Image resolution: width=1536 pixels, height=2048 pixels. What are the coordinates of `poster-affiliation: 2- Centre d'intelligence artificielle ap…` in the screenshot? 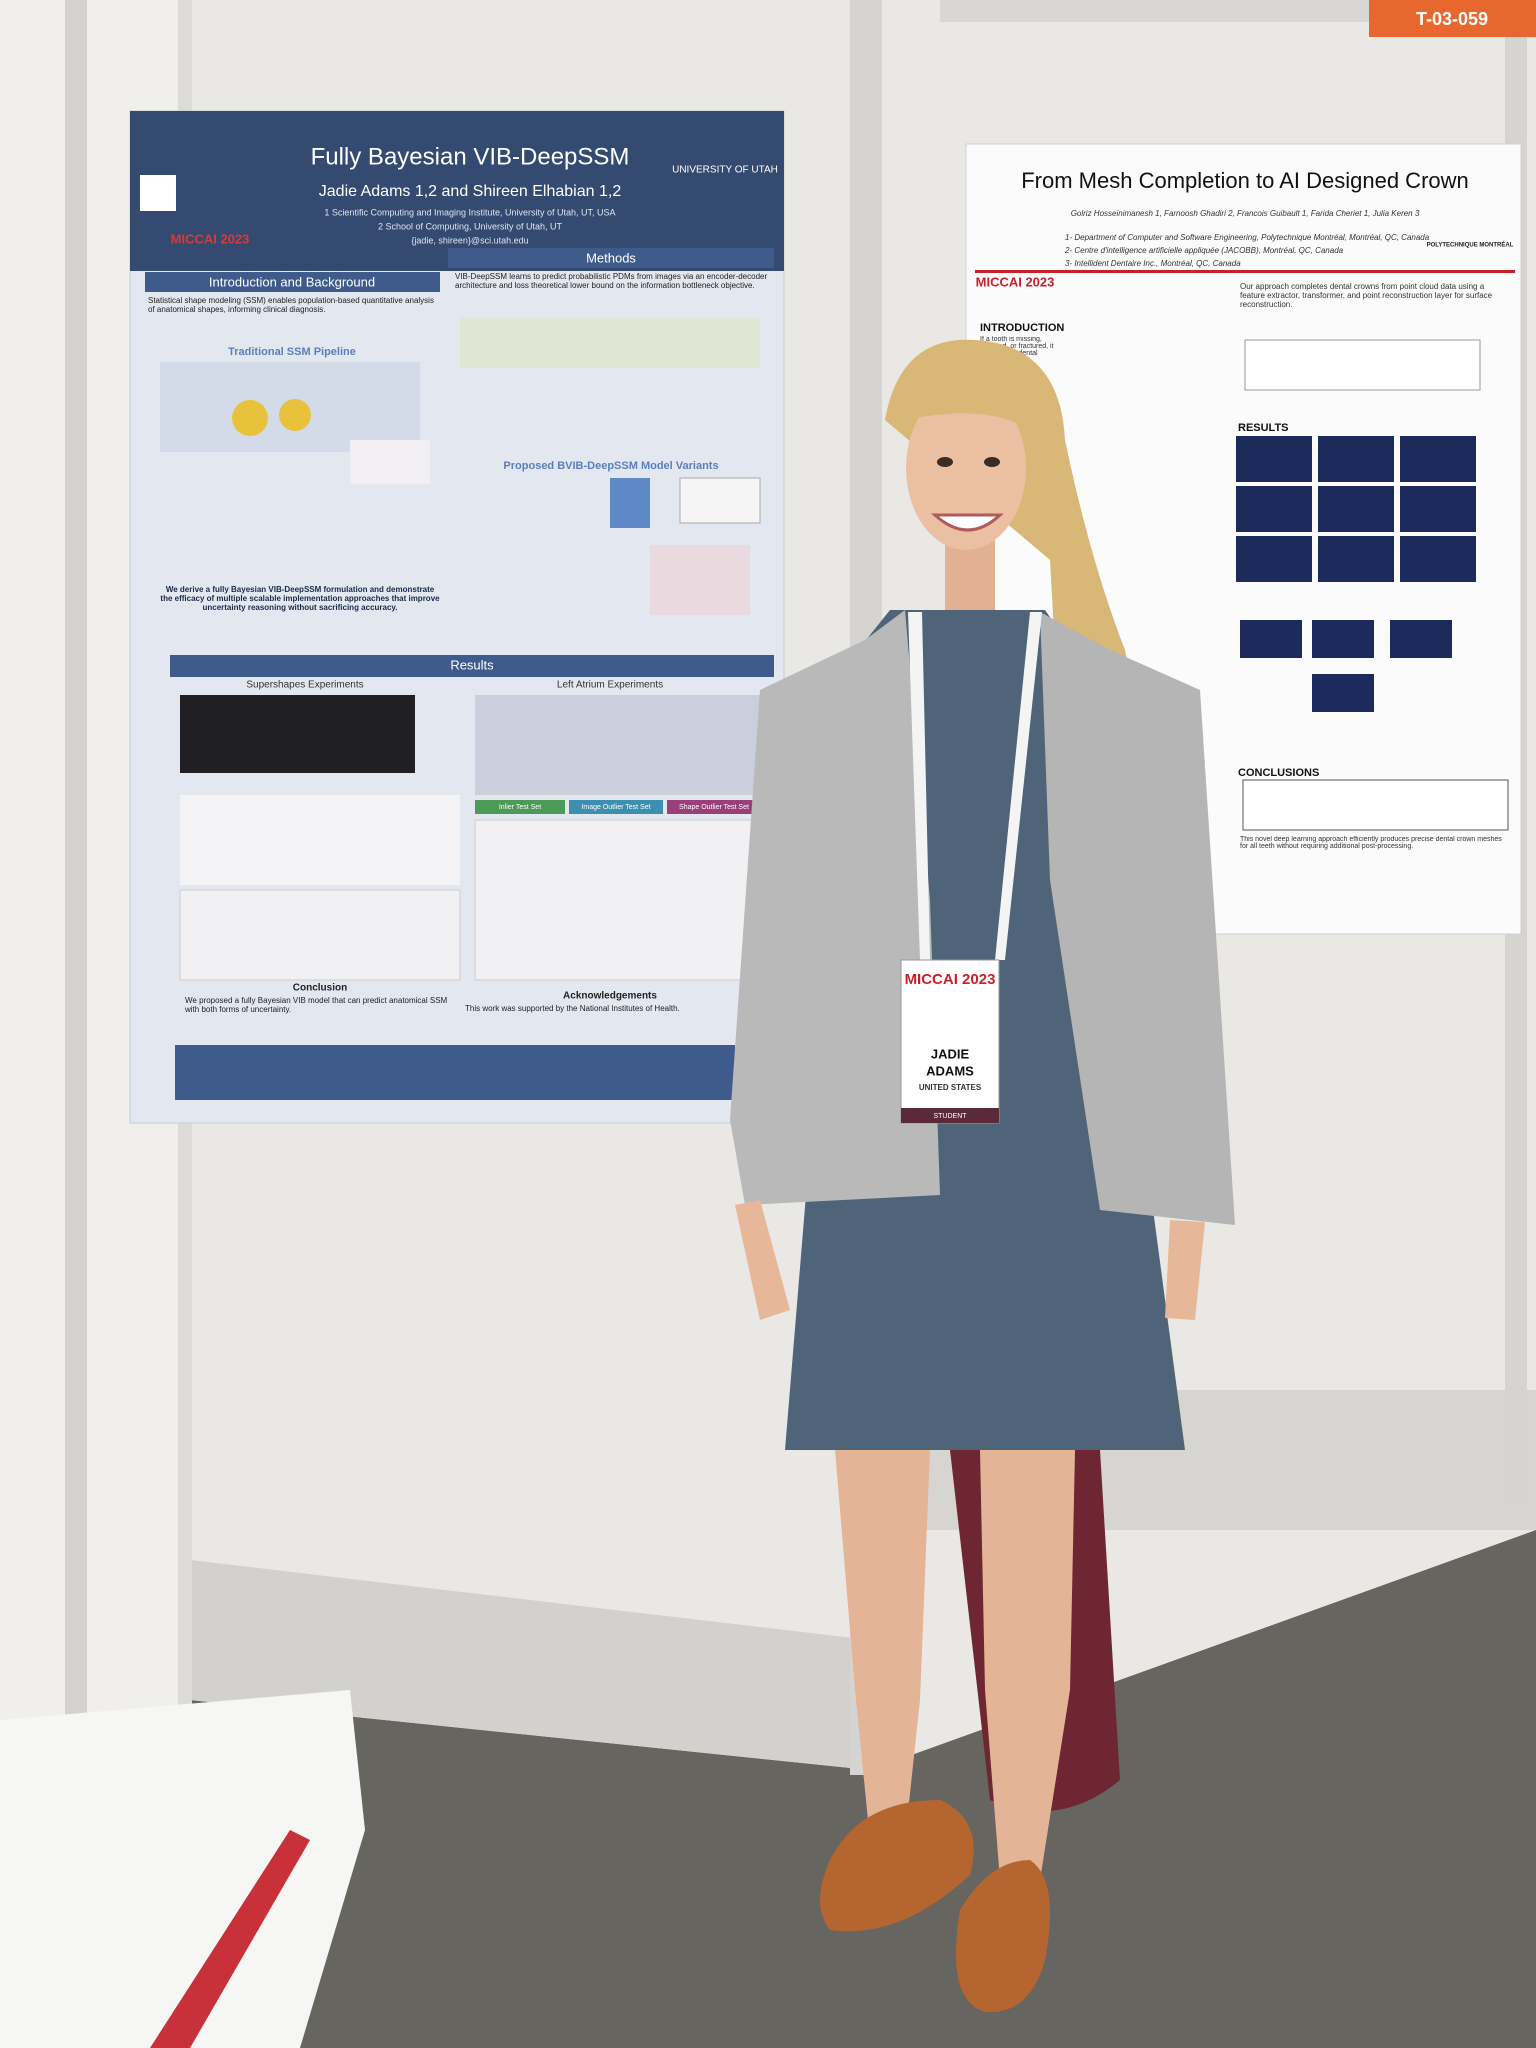 It's located at (1204, 250).